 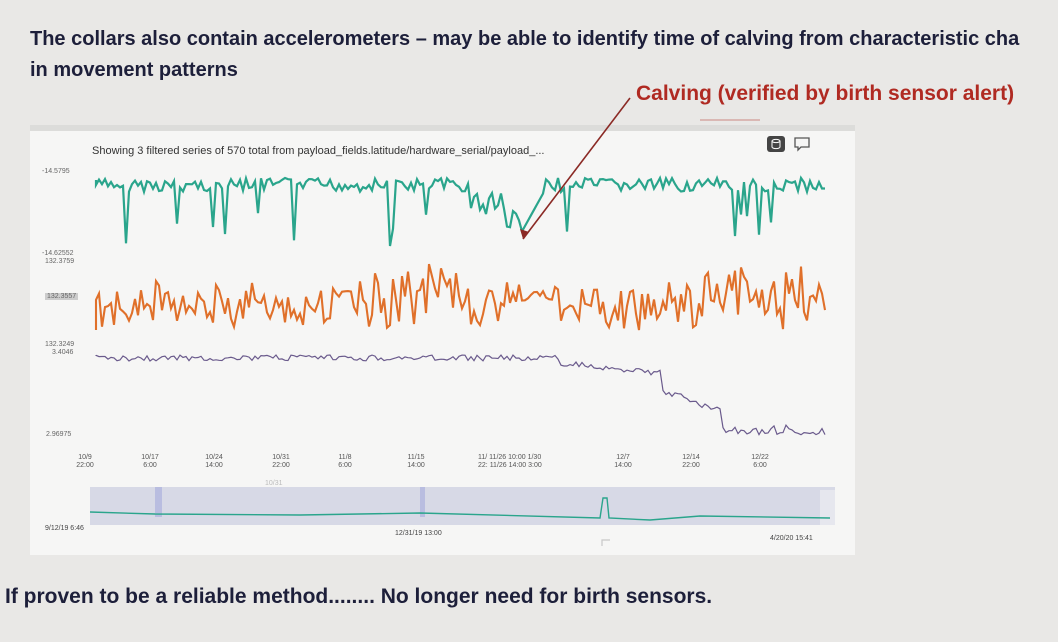 I want to click on y-label-orange-marker: 132.3557, so click(x=62, y=296).